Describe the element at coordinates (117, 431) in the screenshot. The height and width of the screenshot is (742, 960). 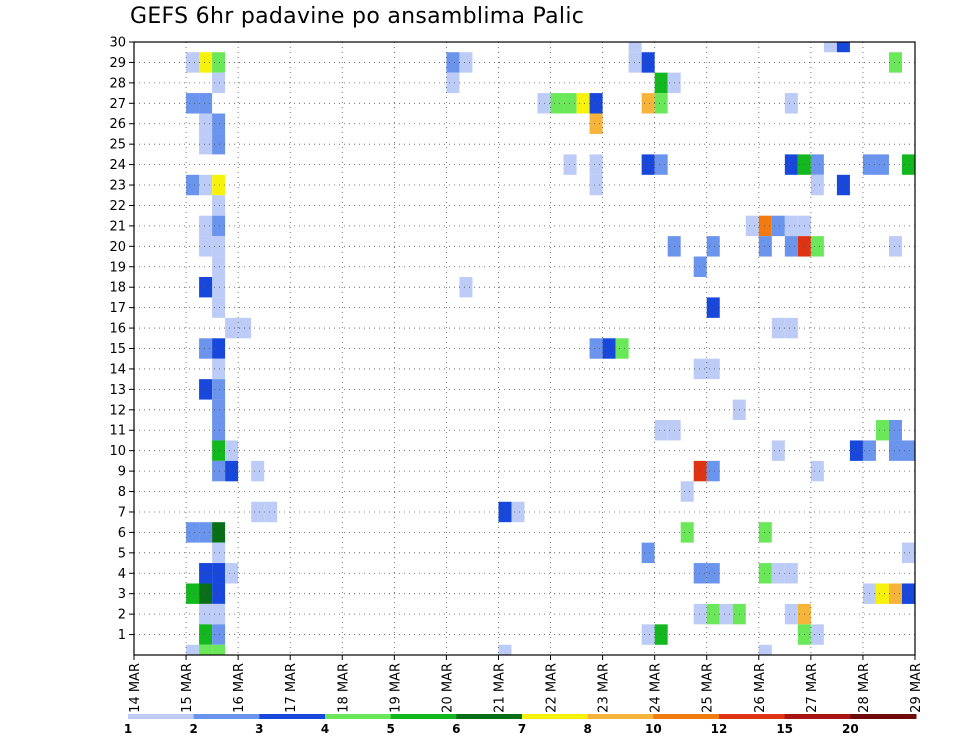
I see `y-tick-label: 11` at that location.